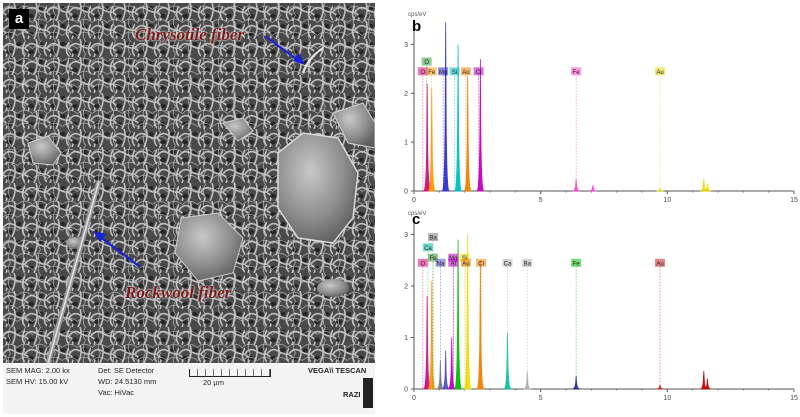  I want to click on sem-info-bar: SEM MAG: 2.00 kx SEM HV: 15.00 kV Det, so click(189, 389).